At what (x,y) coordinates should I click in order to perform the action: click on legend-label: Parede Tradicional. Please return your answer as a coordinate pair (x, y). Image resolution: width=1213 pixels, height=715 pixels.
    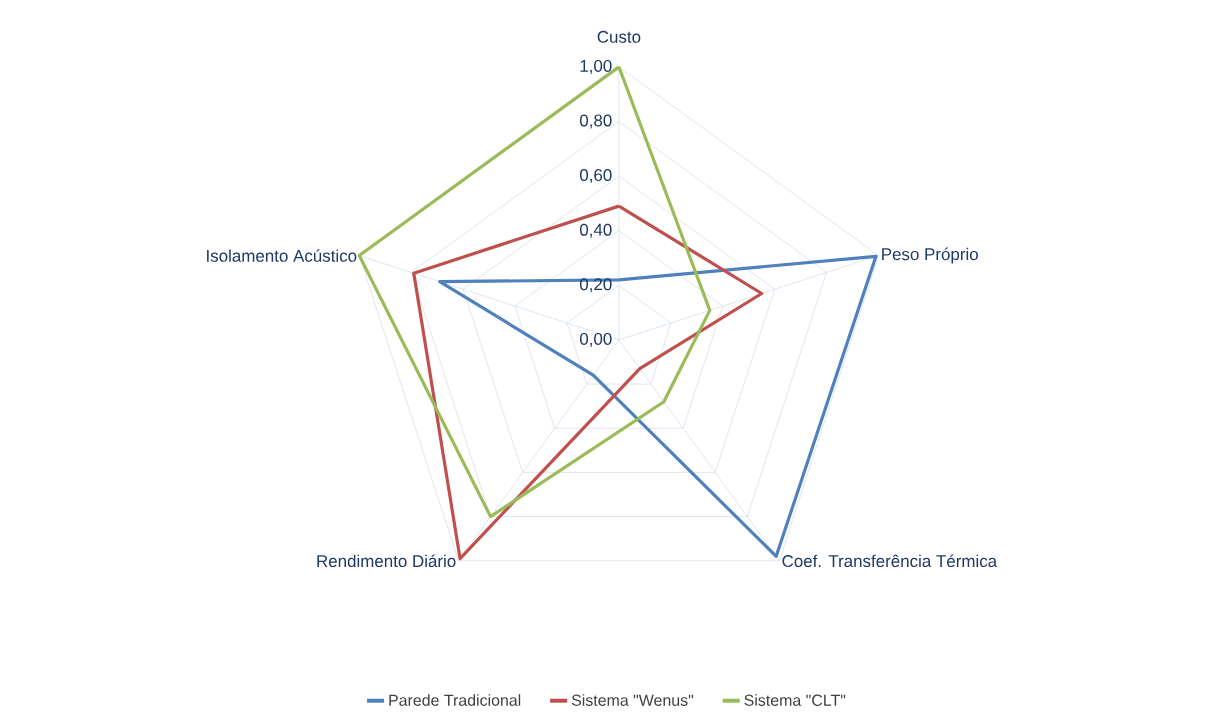
    Looking at the image, I should click on (455, 700).